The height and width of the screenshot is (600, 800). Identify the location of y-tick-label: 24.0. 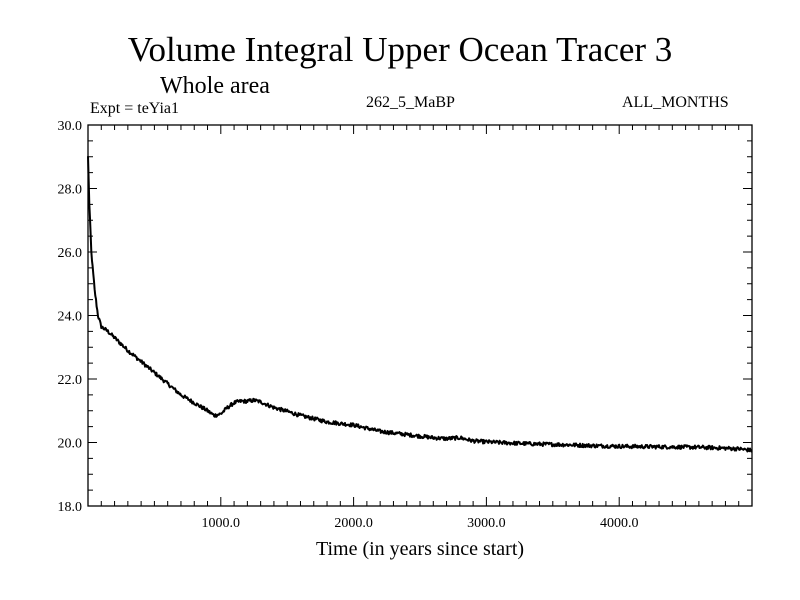
(70, 317).